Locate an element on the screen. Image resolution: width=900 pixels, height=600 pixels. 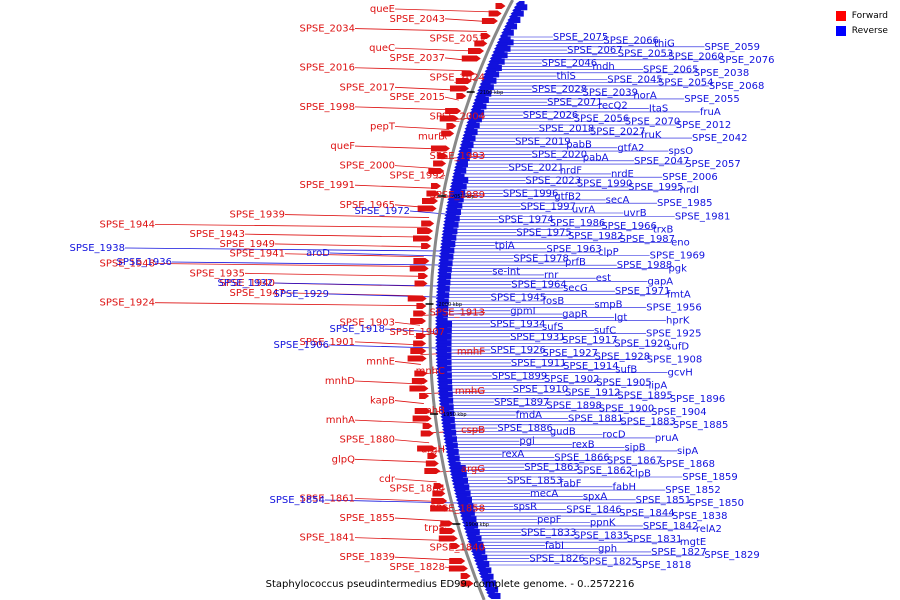
forward-gene-label: SPSE_1998 is located at coordinates (328, 107).